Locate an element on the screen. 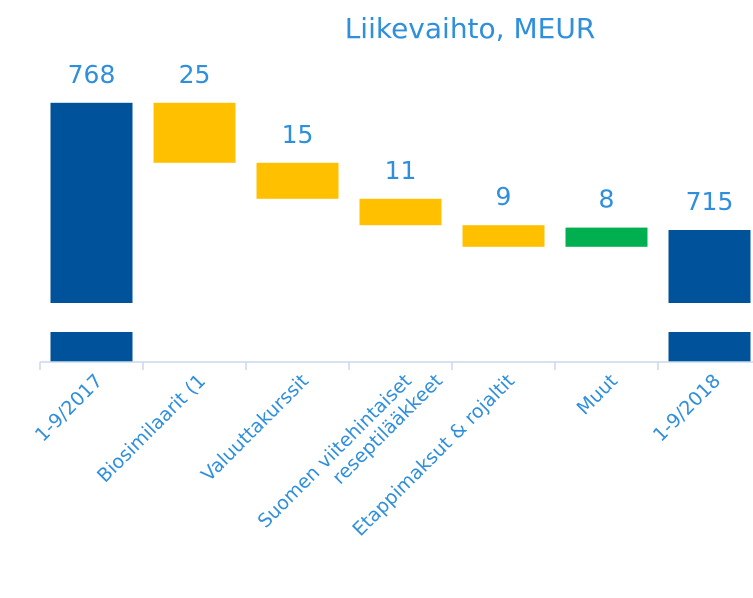  x-tick-label: Biosimilaarit (1 is located at coordinates (151, 428).